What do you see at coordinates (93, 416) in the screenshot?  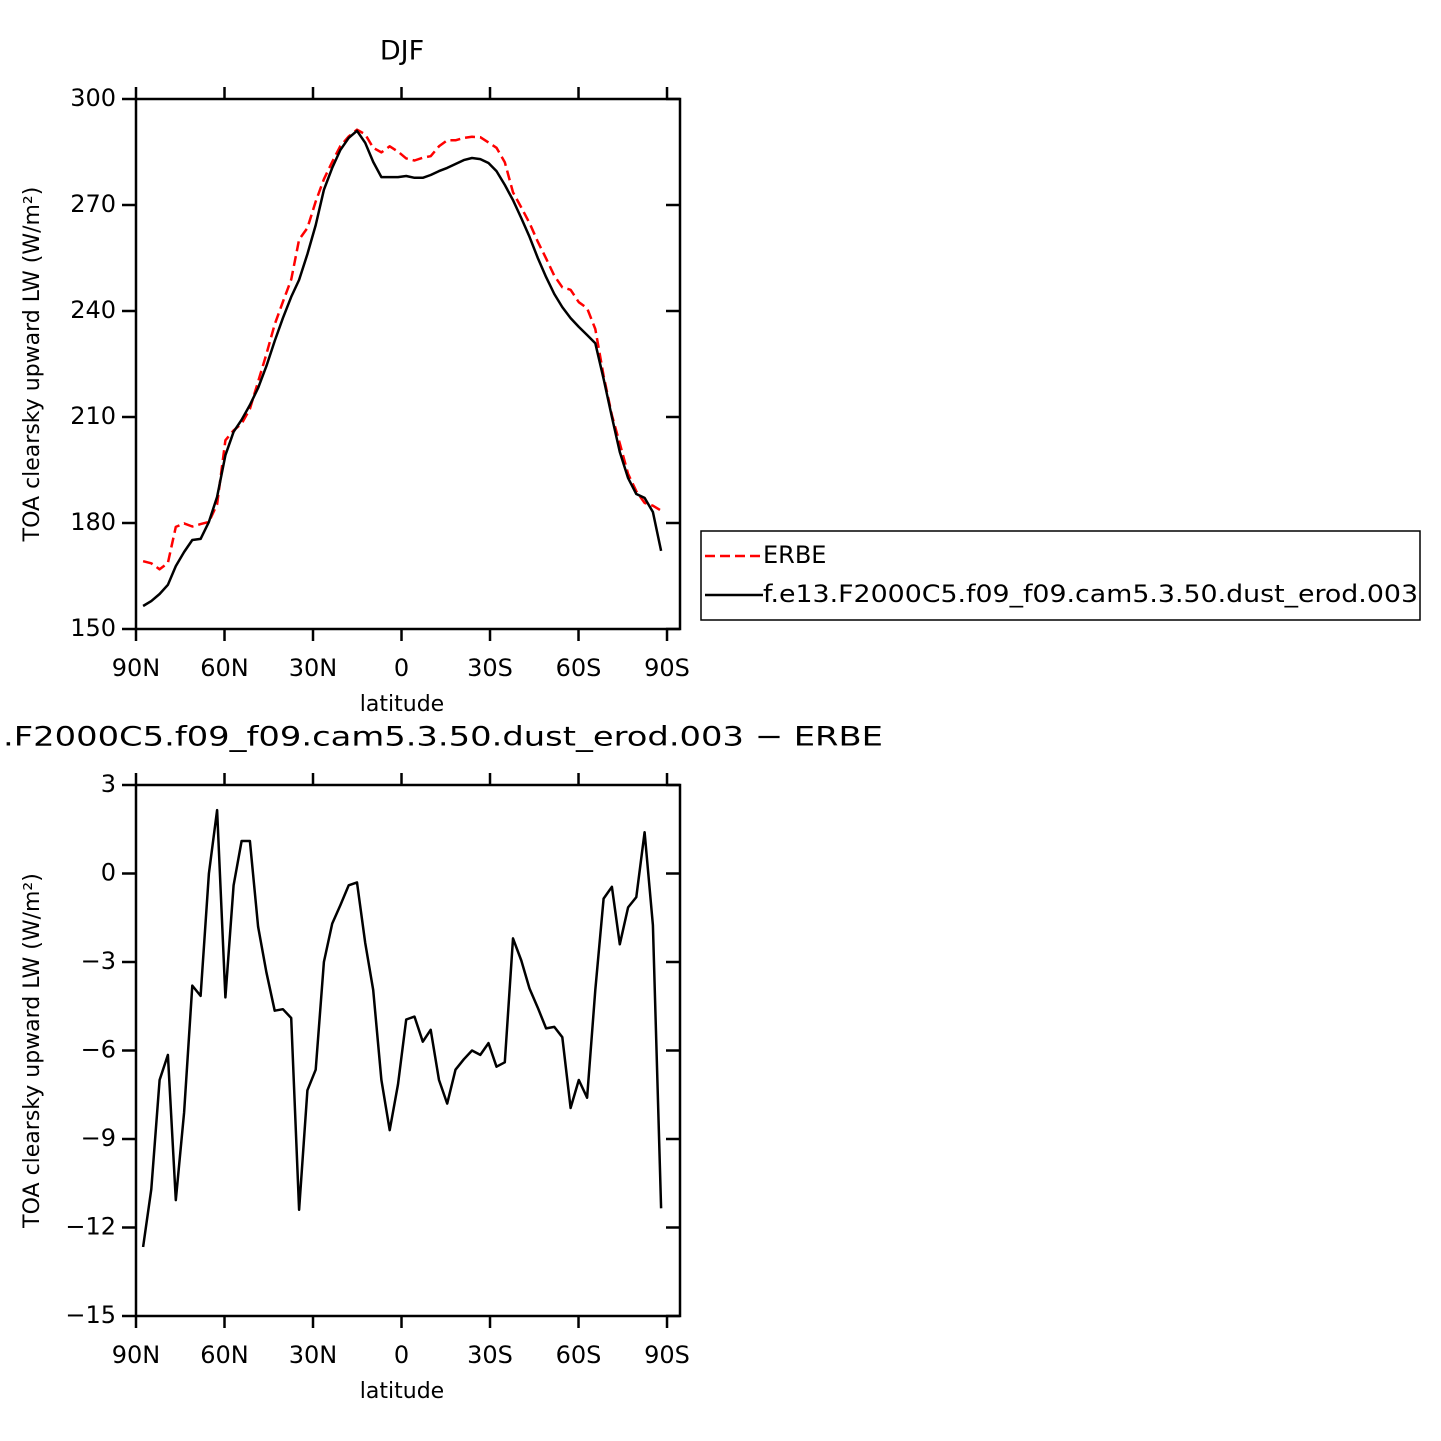 I see `y-tick-label: 210` at bounding box center [93, 416].